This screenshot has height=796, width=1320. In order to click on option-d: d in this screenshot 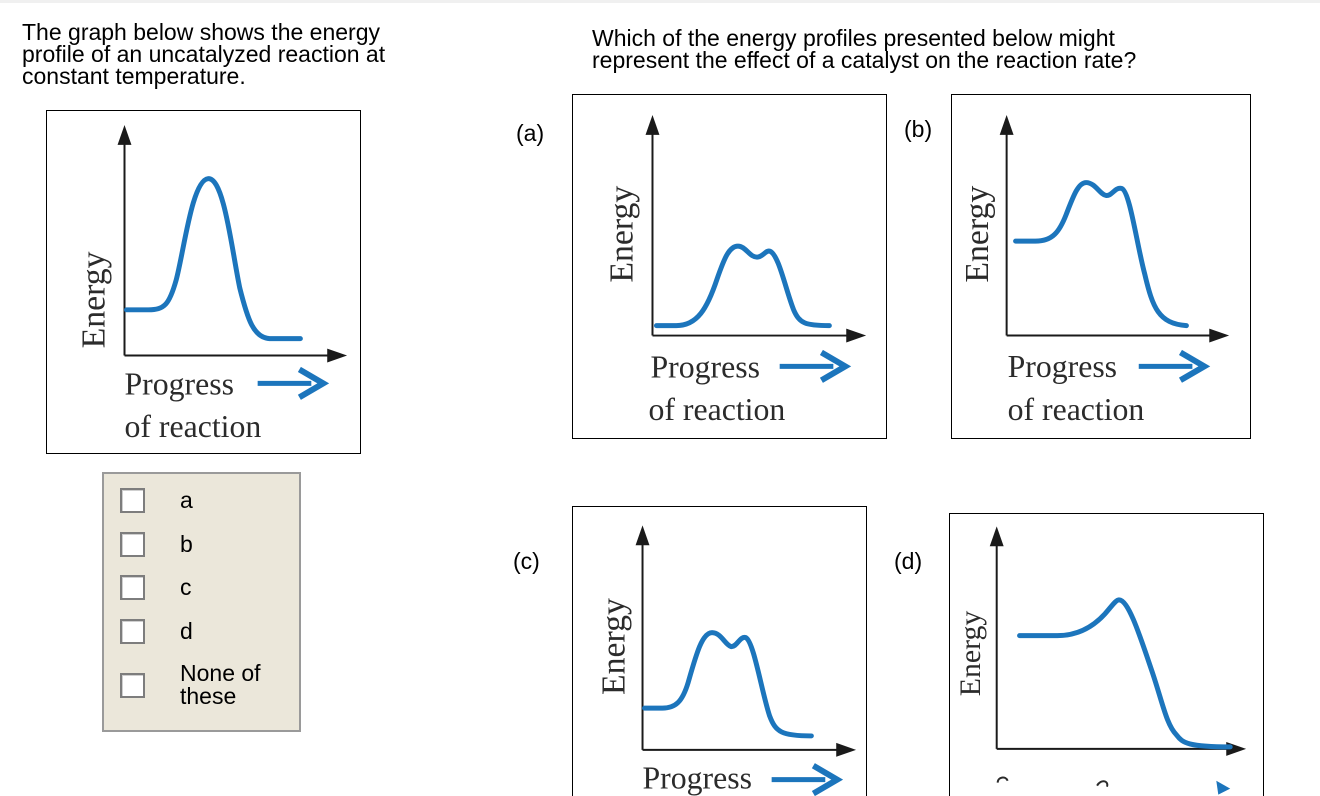, I will do `click(156, 631)`.